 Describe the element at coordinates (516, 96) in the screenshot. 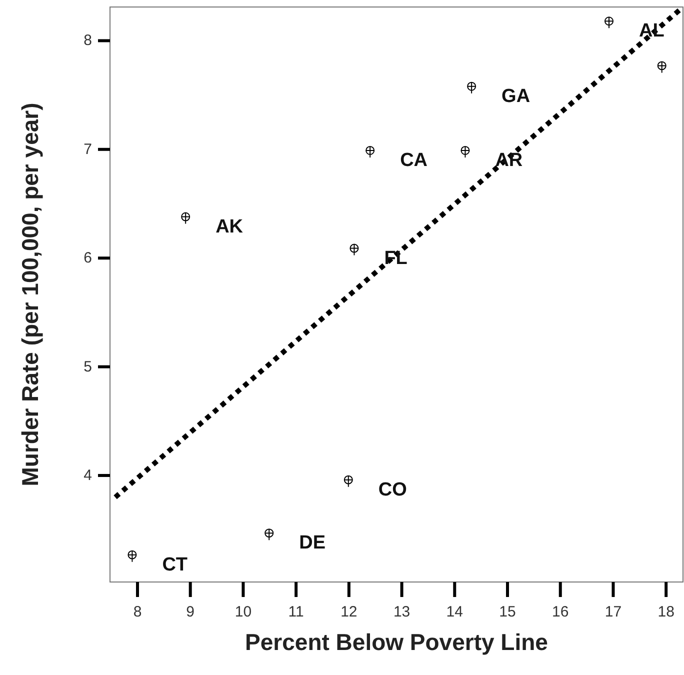

I see `annotation: GA` at that location.